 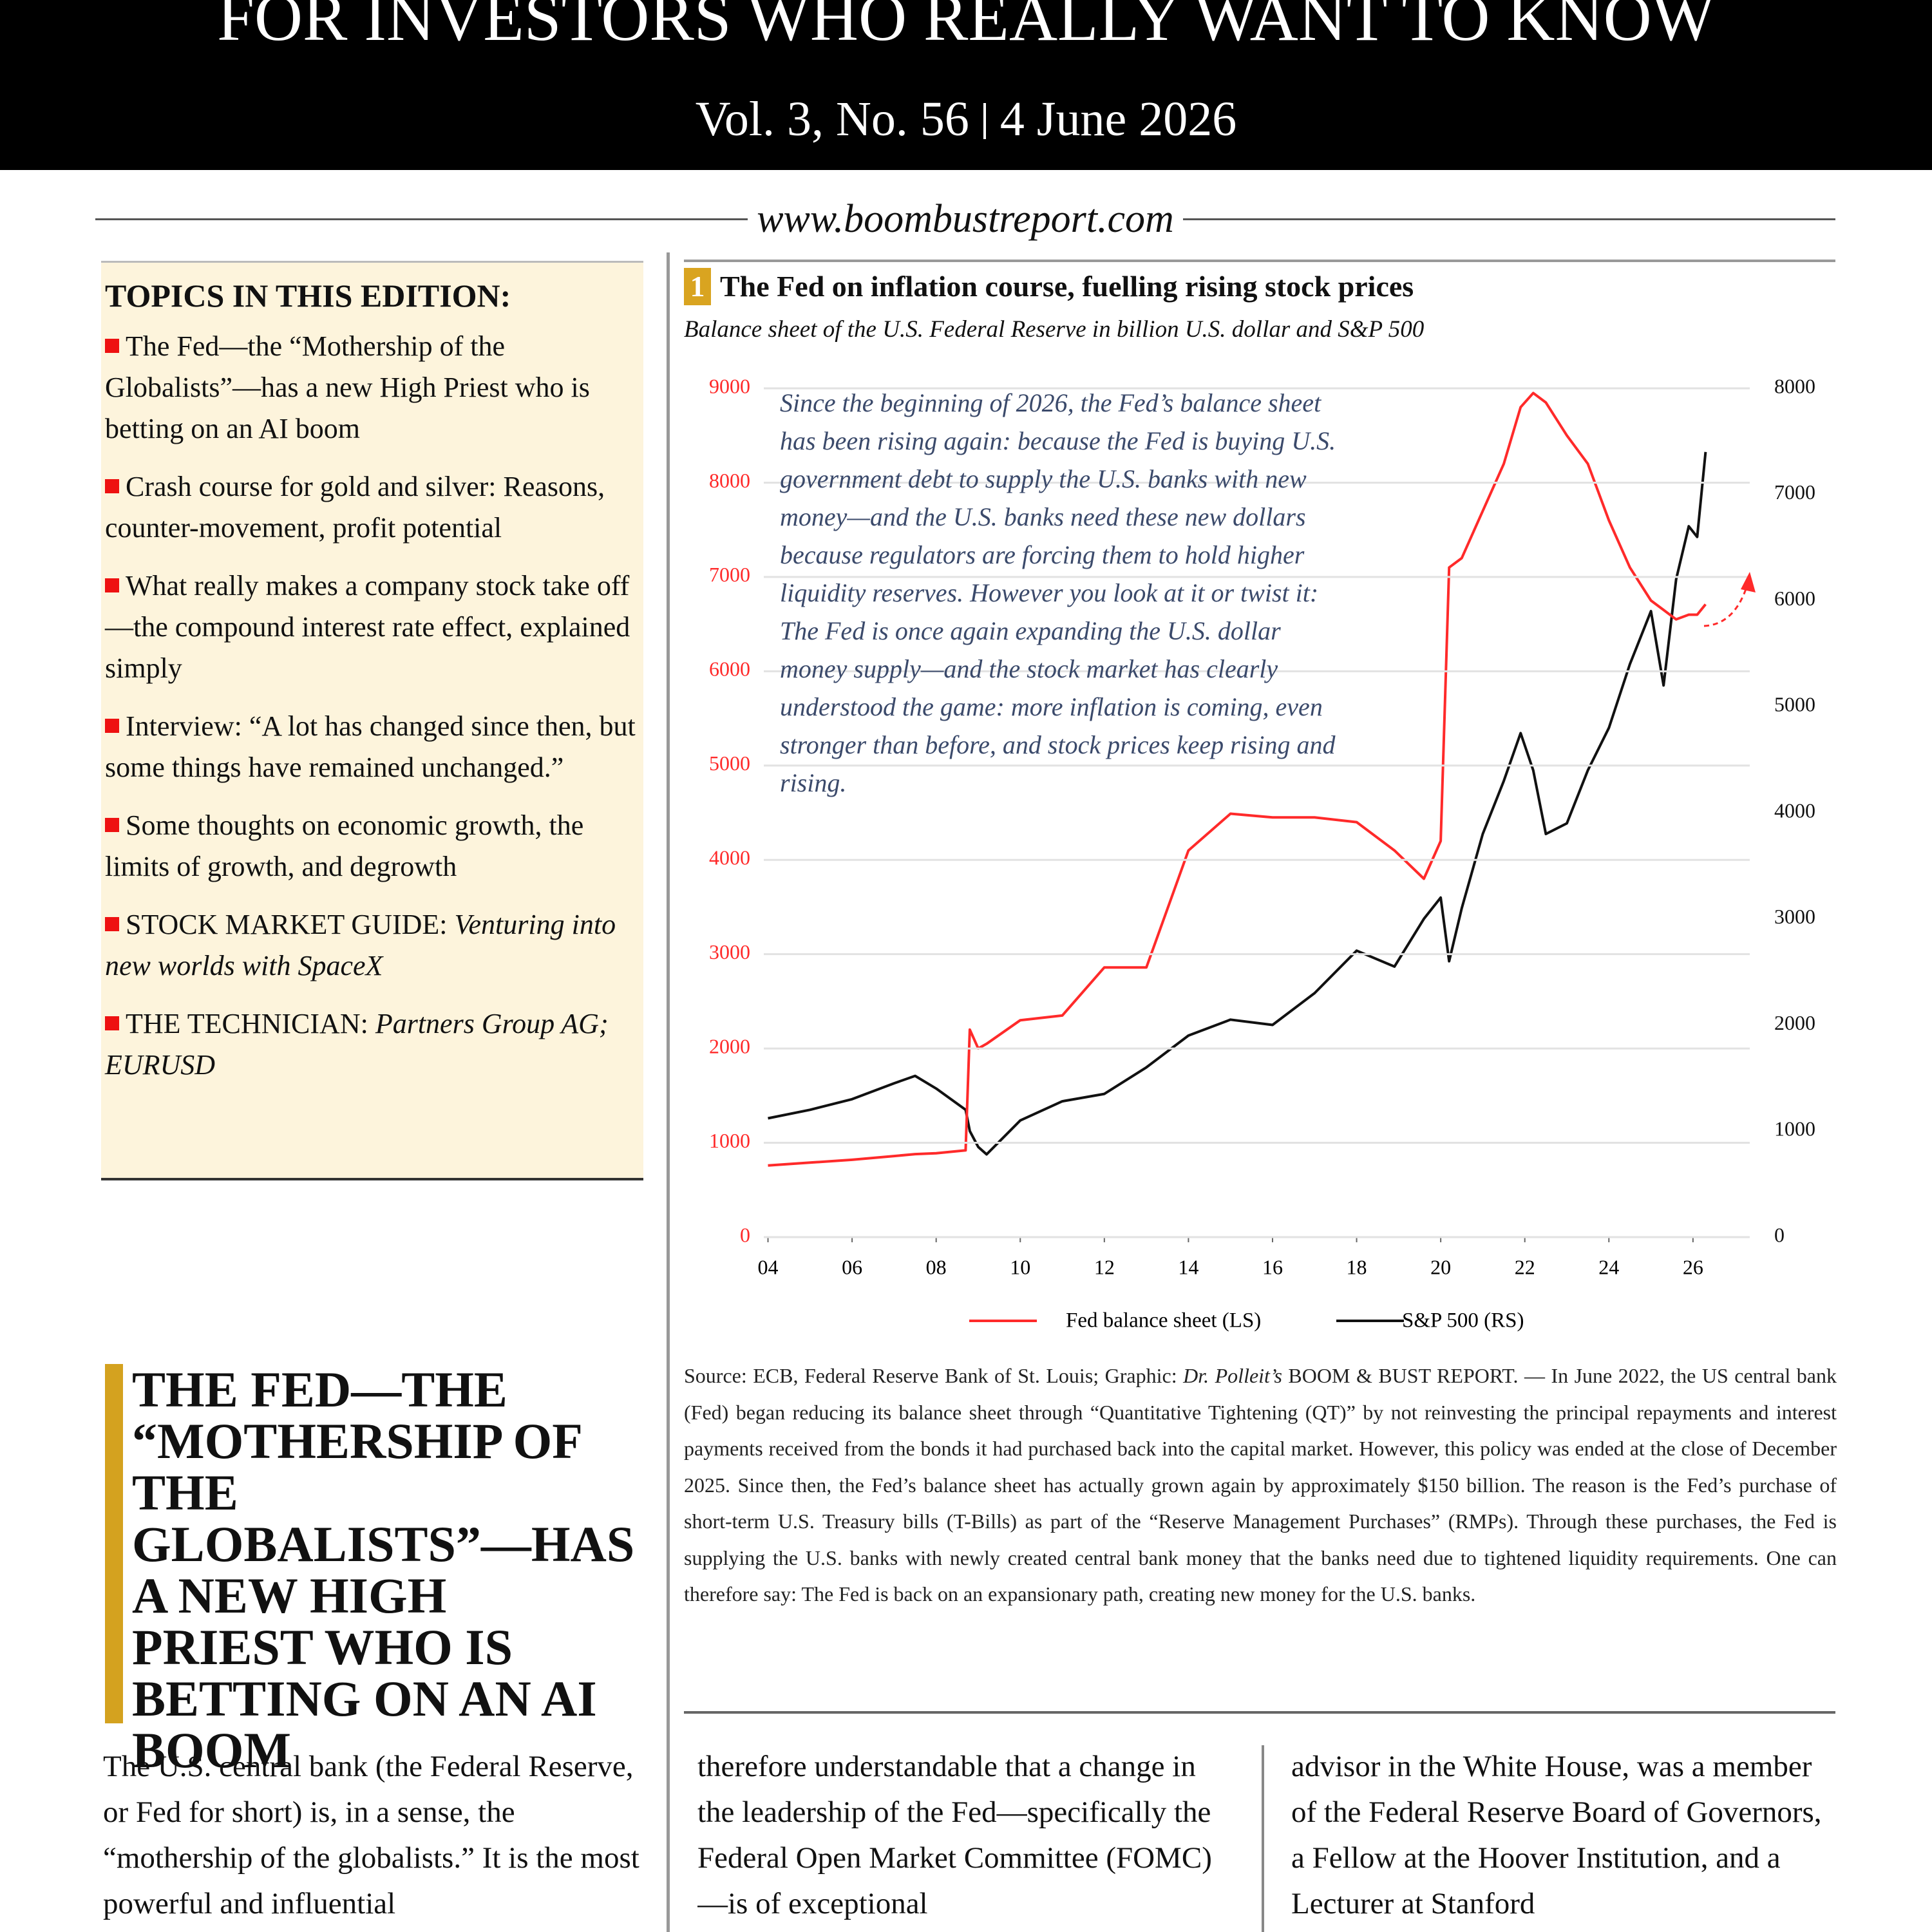 I want to click on y2-tick-label: 6000, so click(x=1795, y=598).